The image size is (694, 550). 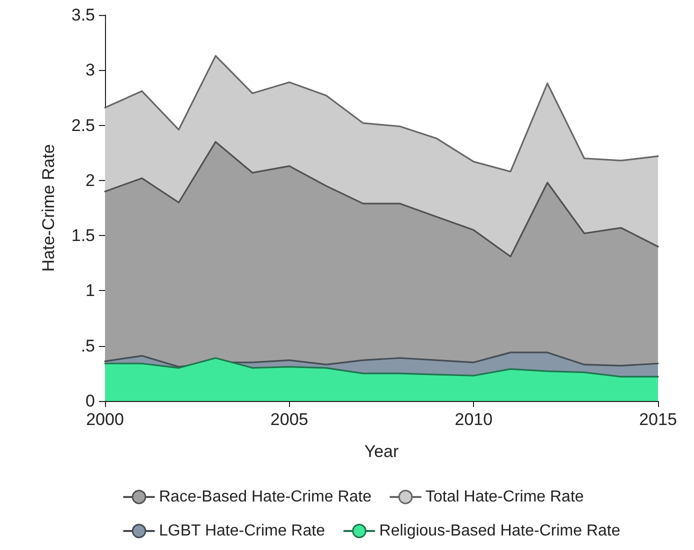 What do you see at coordinates (48, 208) in the screenshot?
I see `y-axis-title: Hate-Crime Rate` at bounding box center [48, 208].